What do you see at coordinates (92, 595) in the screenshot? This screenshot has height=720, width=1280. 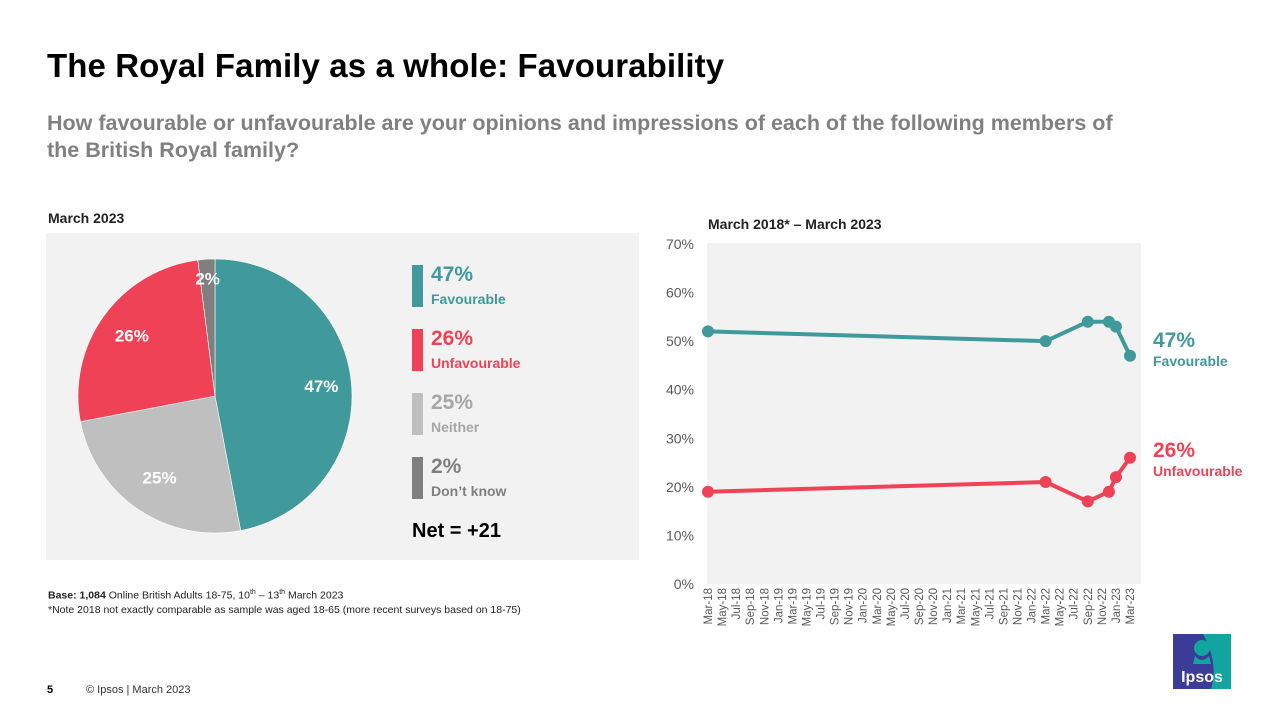 I see `base-count: 1,084` at bounding box center [92, 595].